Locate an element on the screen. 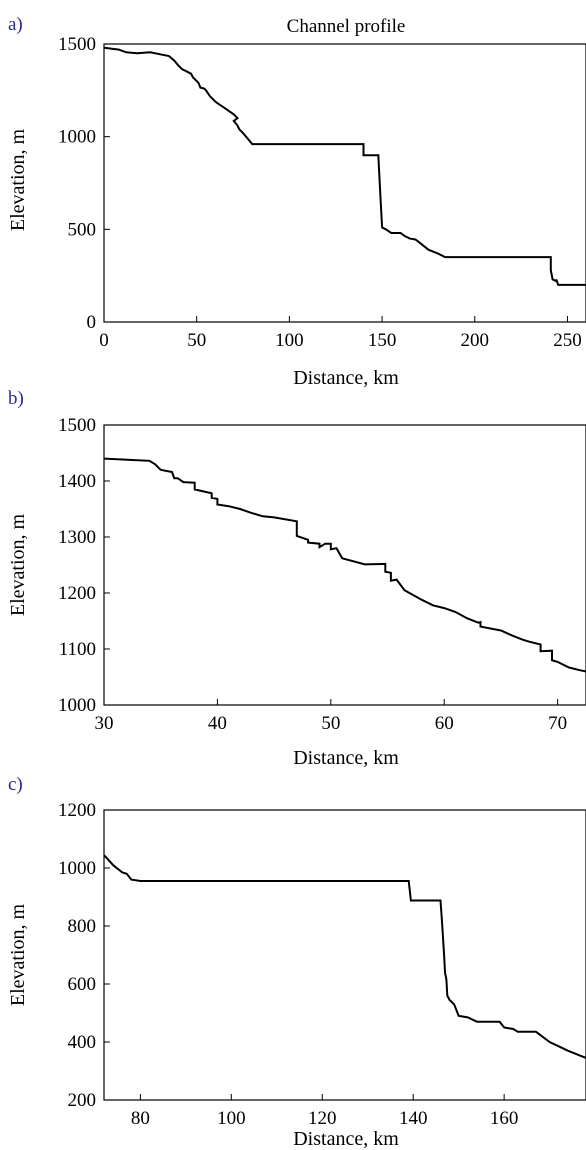 The width and height of the screenshot is (586, 1150). panel-b-y-tick-label: 1500 is located at coordinates (77, 425).